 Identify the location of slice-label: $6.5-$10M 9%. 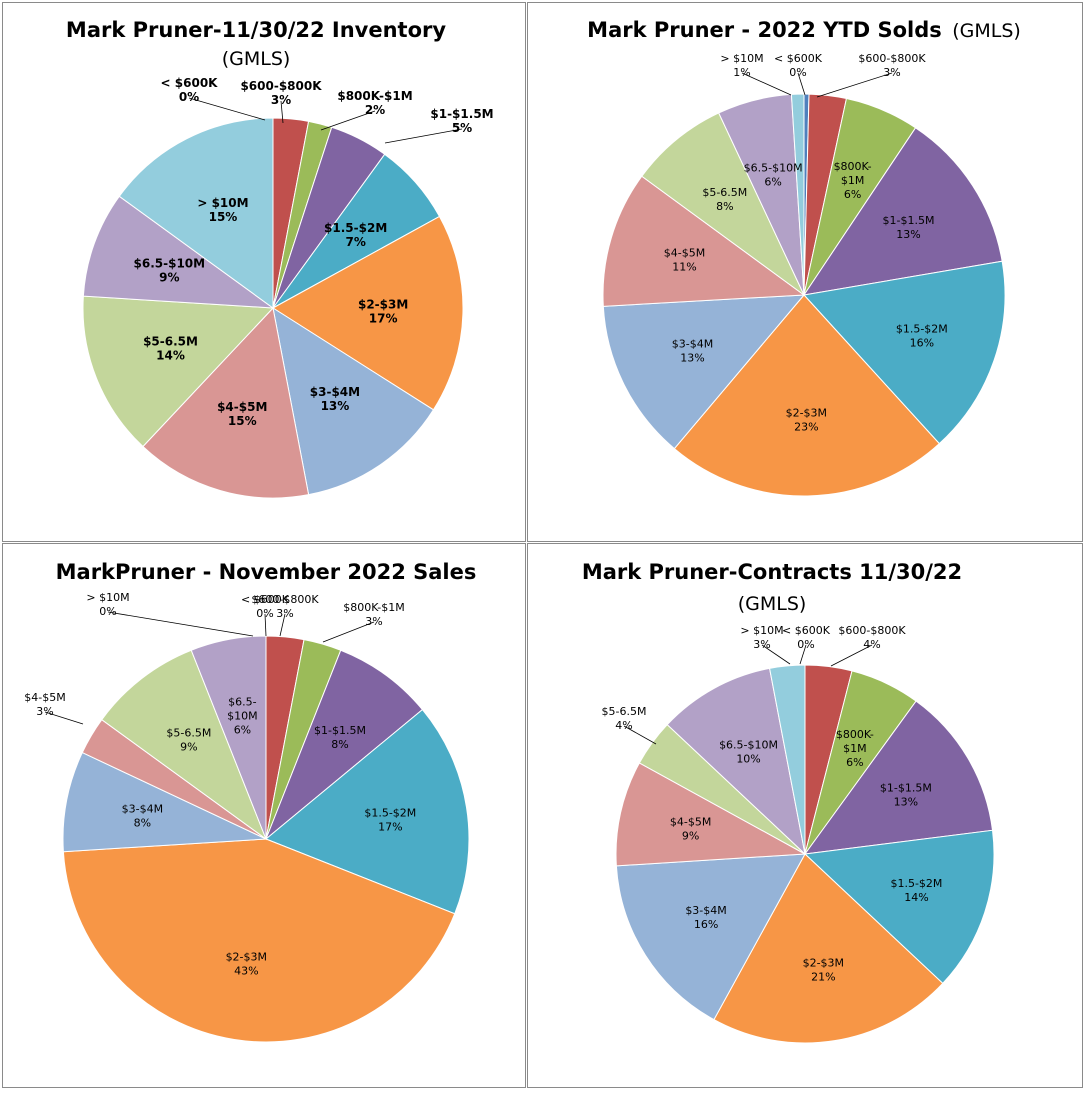
(170, 271).